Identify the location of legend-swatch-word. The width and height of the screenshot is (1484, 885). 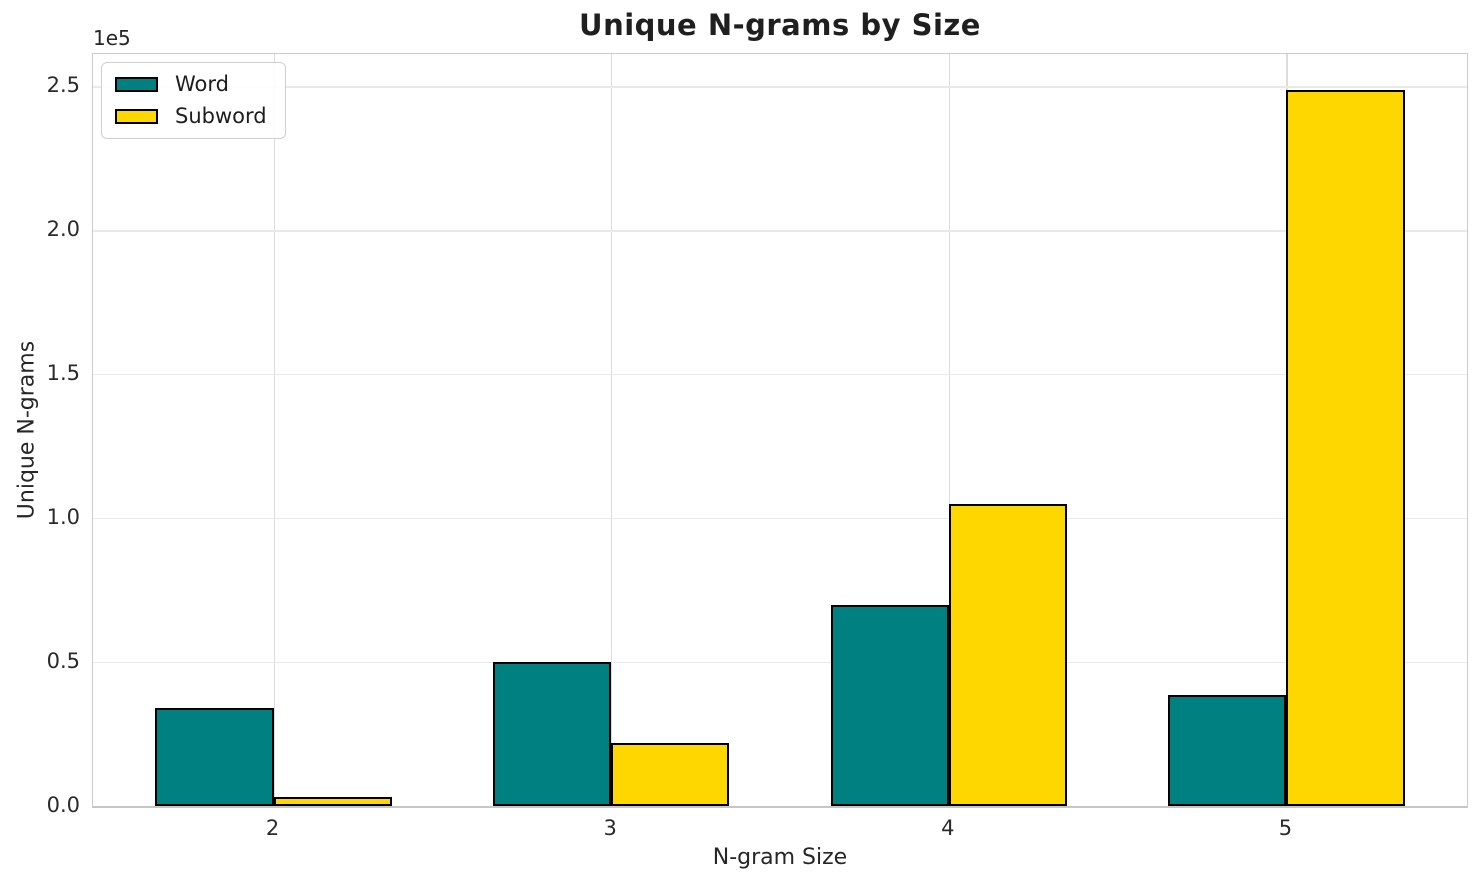
(136, 85).